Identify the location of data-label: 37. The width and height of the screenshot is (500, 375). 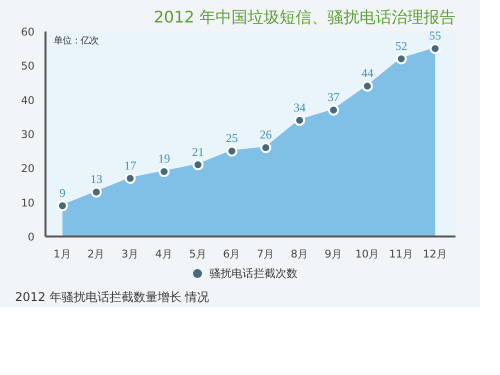
(334, 97).